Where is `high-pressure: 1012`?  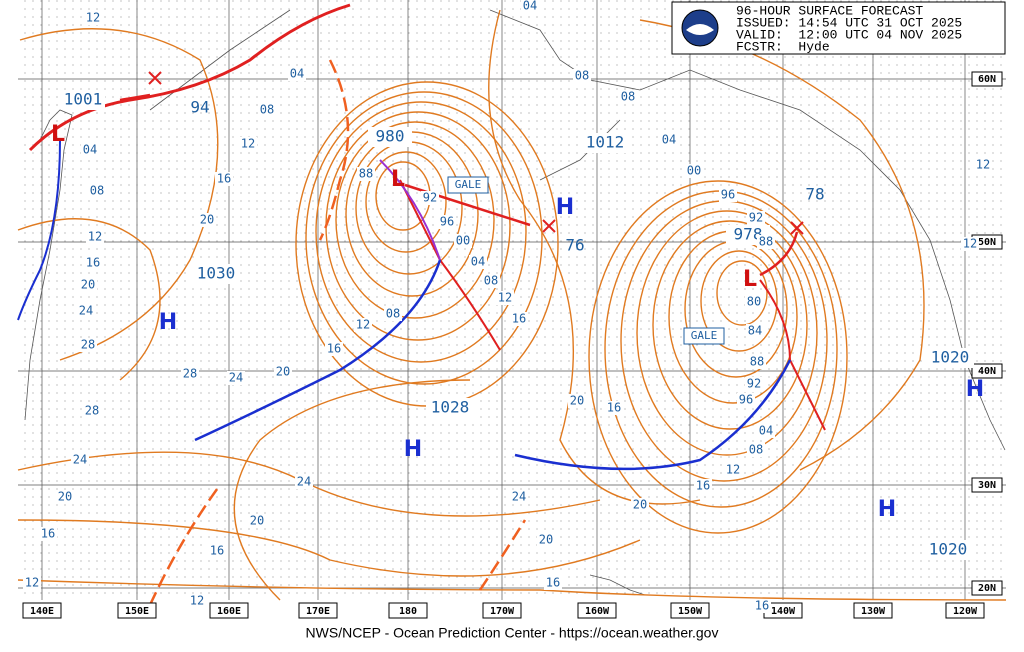 high-pressure: 1012 is located at coordinates (605, 142).